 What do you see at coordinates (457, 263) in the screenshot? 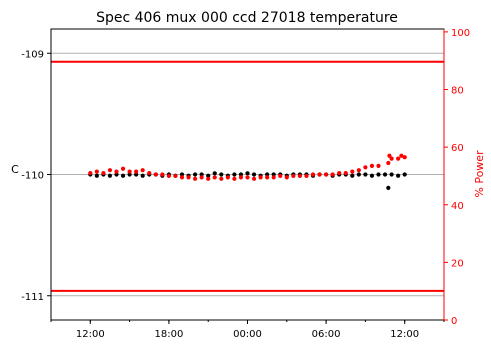
I see `y2-tick-label: 20` at bounding box center [457, 263].